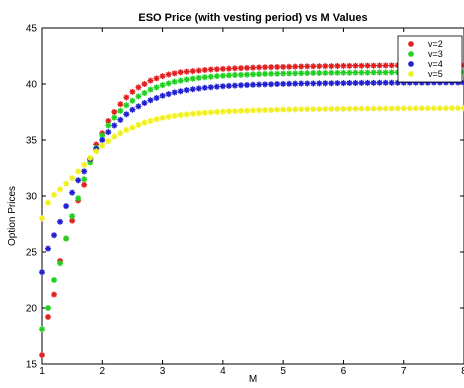 Image resolution: width=464 pixels, height=388 pixels. I want to click on x-axis-label: M, so click(253, 378).